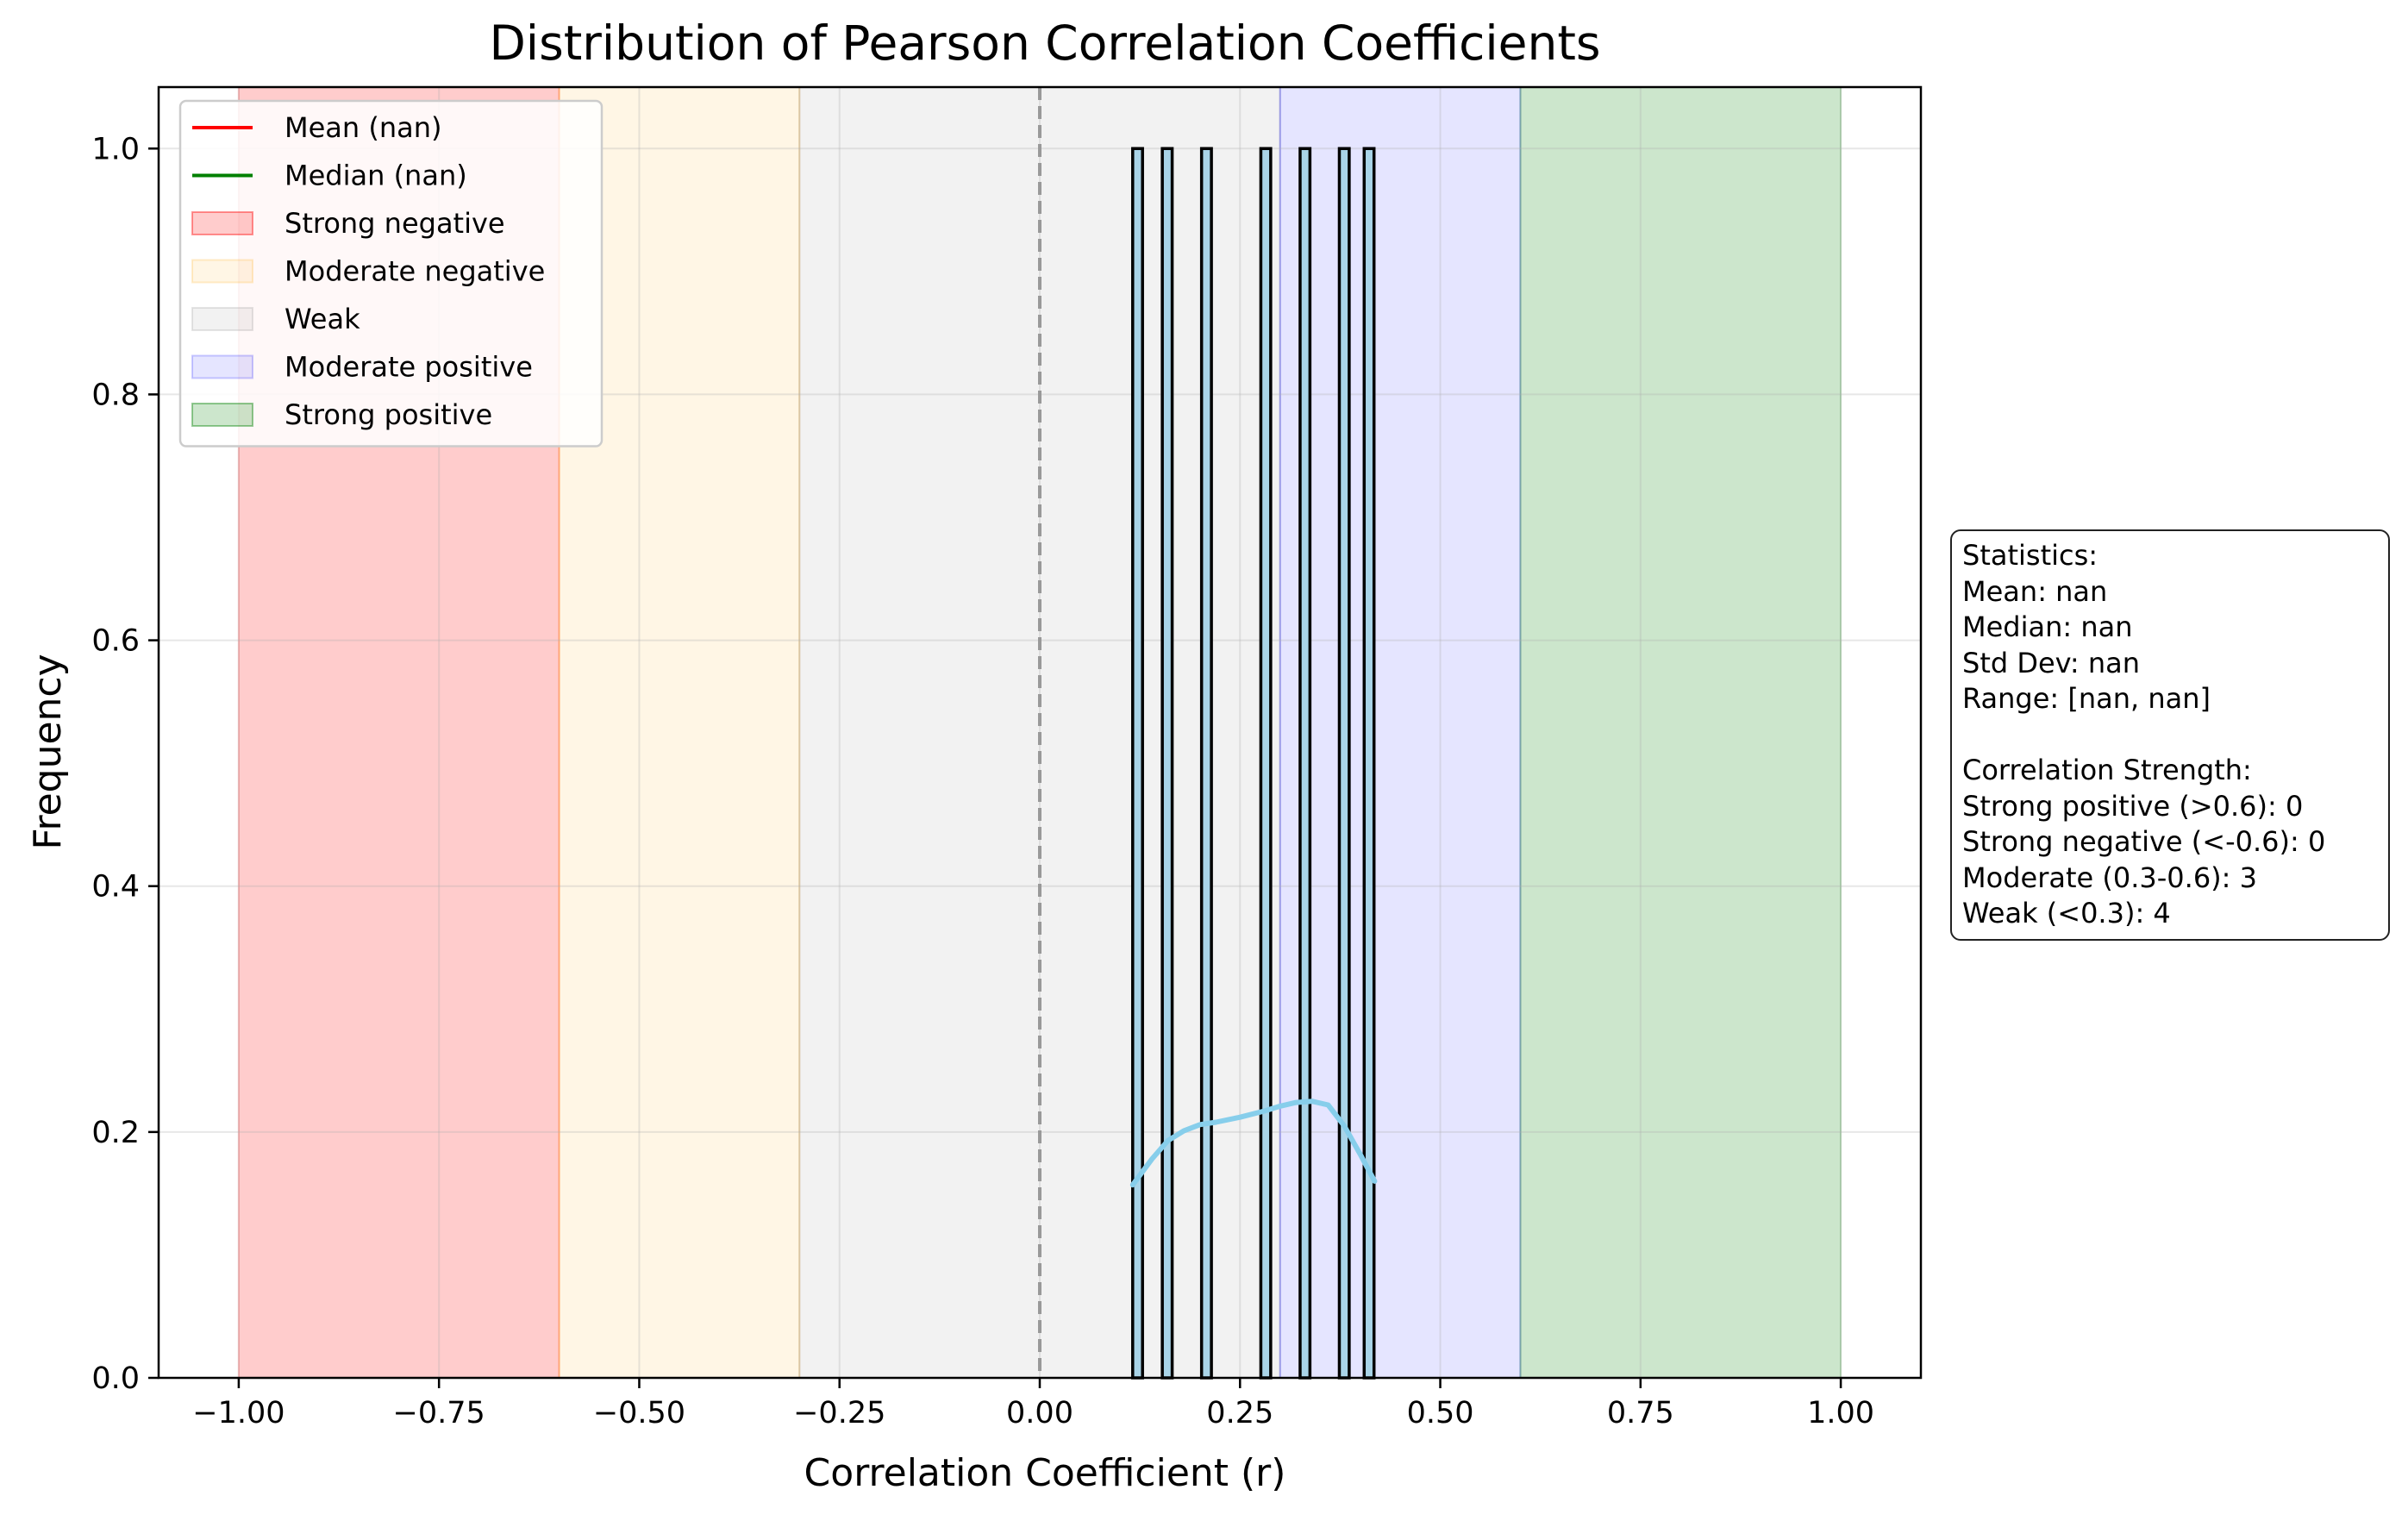  I want to click on x-tick-label: −0.50, so click(639, 1413).